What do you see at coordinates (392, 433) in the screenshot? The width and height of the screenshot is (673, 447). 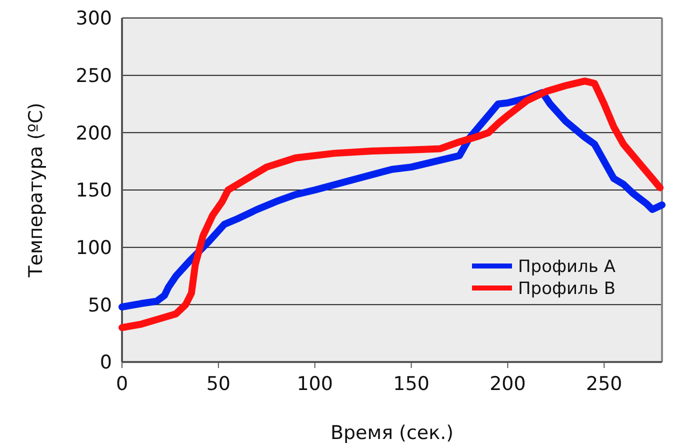 I see `x-axis-title: Время (сек.)` at bounding box center [392, 433].